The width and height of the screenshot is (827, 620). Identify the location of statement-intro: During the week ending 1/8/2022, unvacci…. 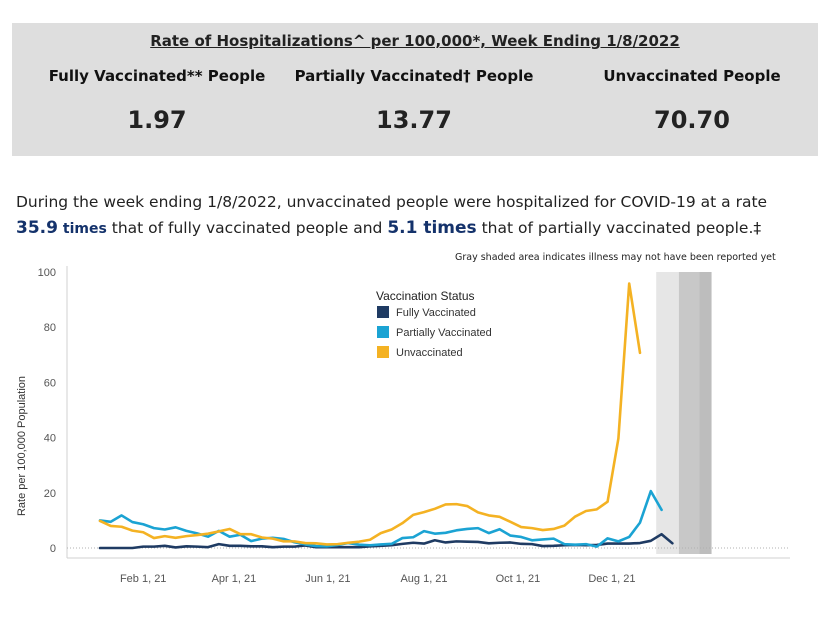
(392, 202).